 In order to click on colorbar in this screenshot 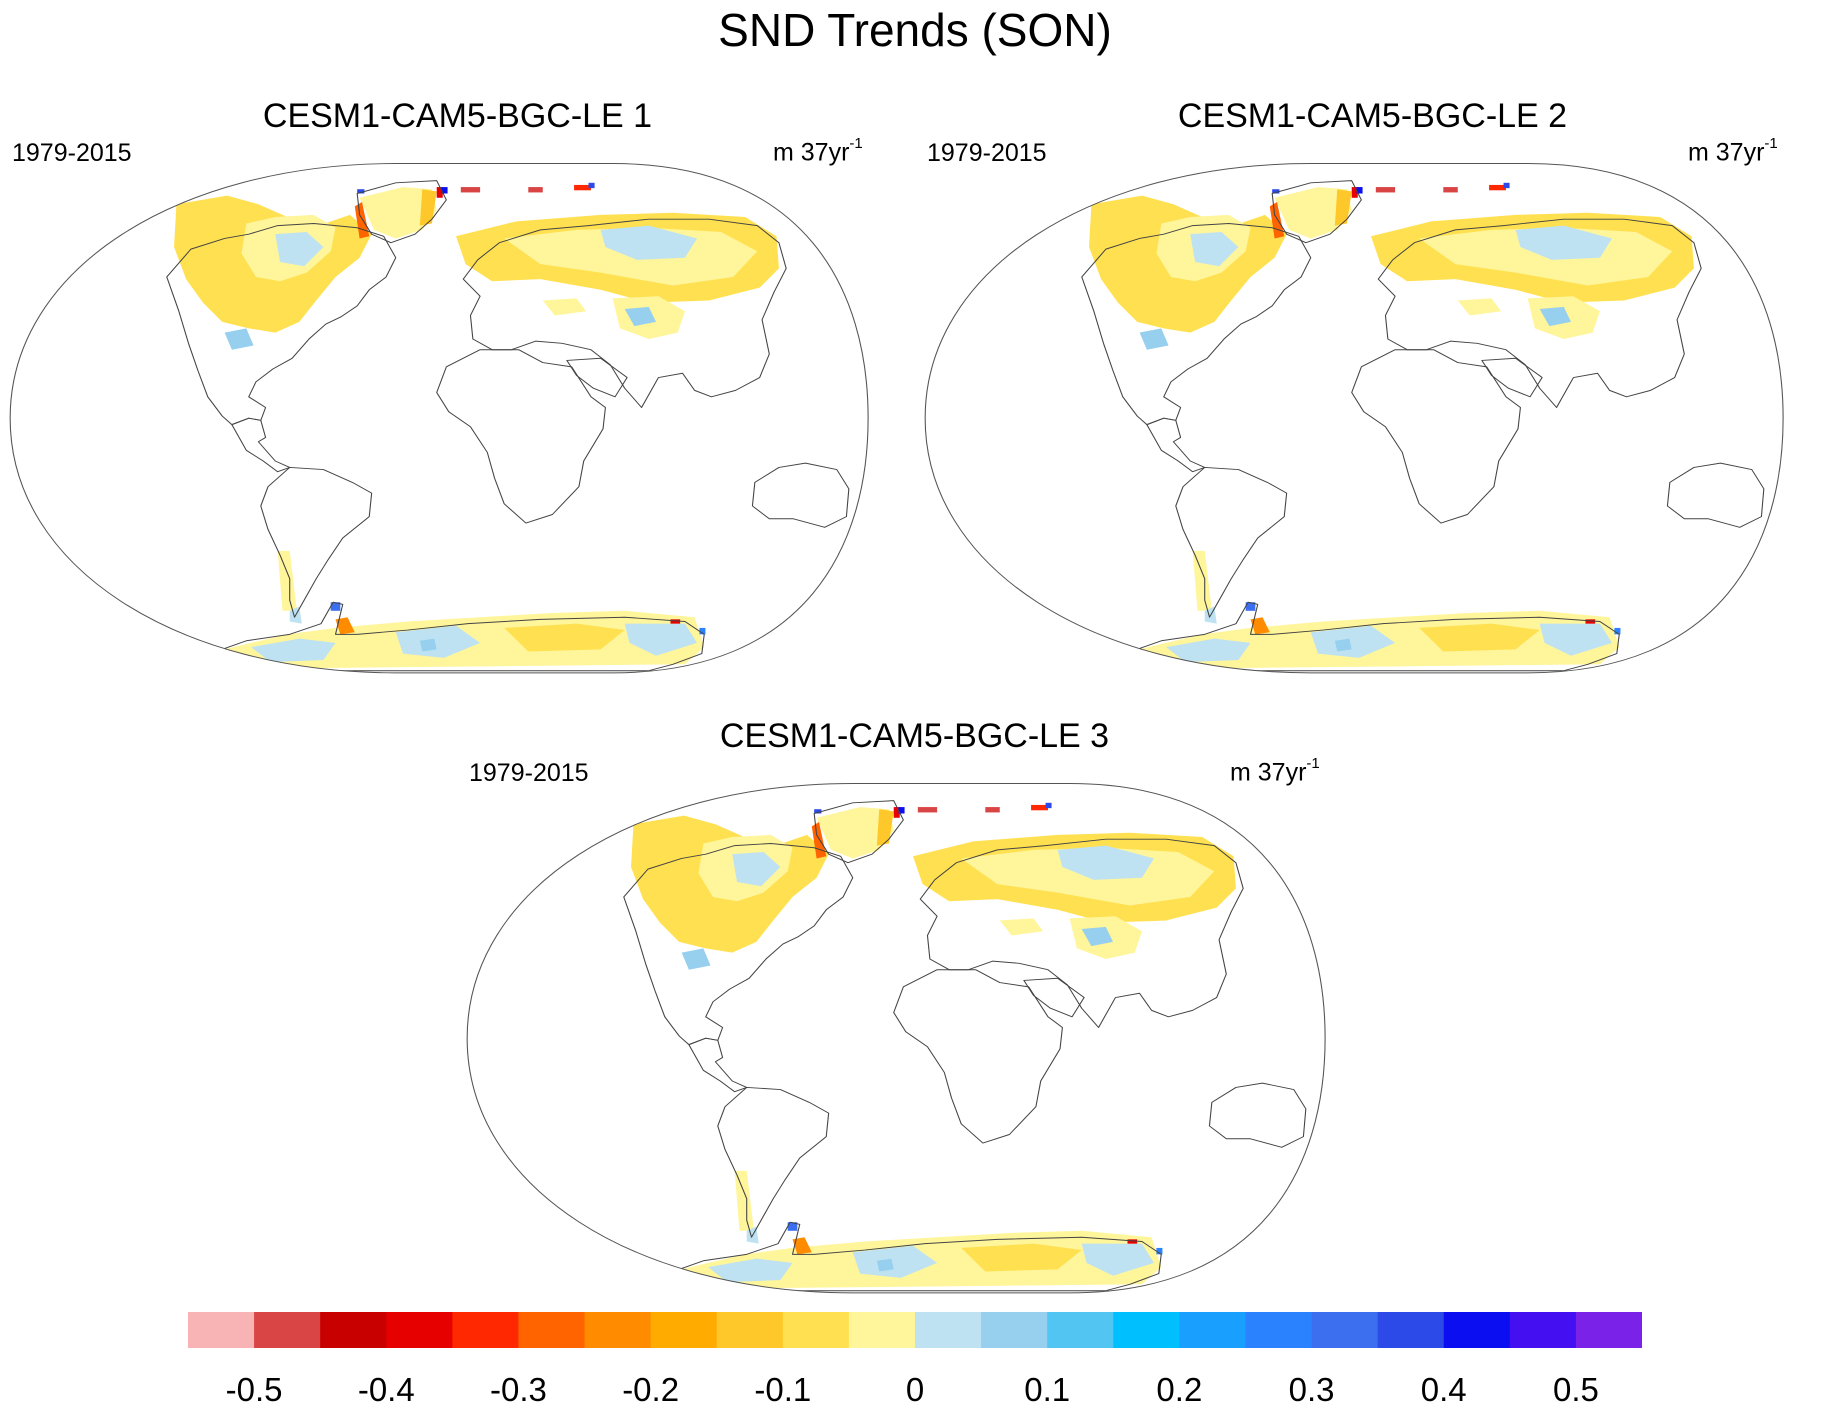, I will do `click(915, 1330)`.